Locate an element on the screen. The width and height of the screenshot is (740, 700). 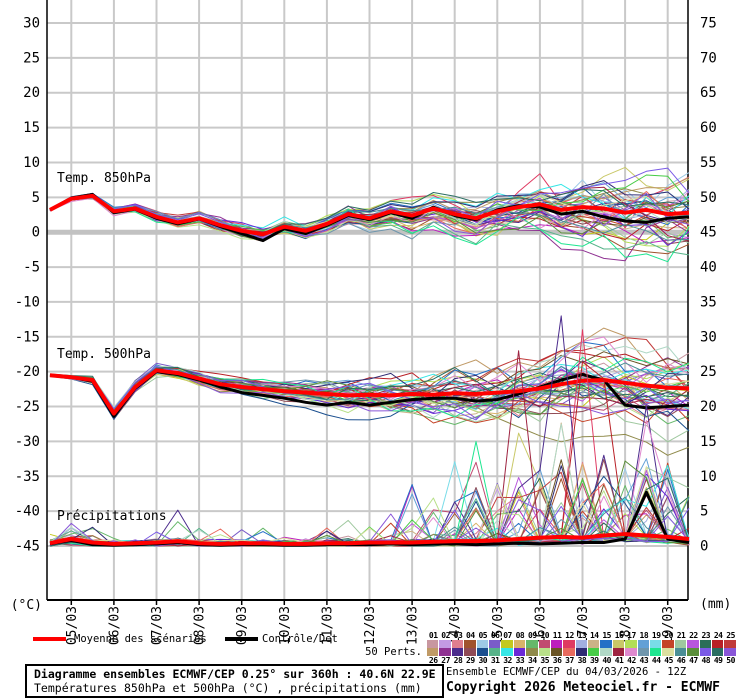
pert-number: 06 is located at coordinates (495, 635).